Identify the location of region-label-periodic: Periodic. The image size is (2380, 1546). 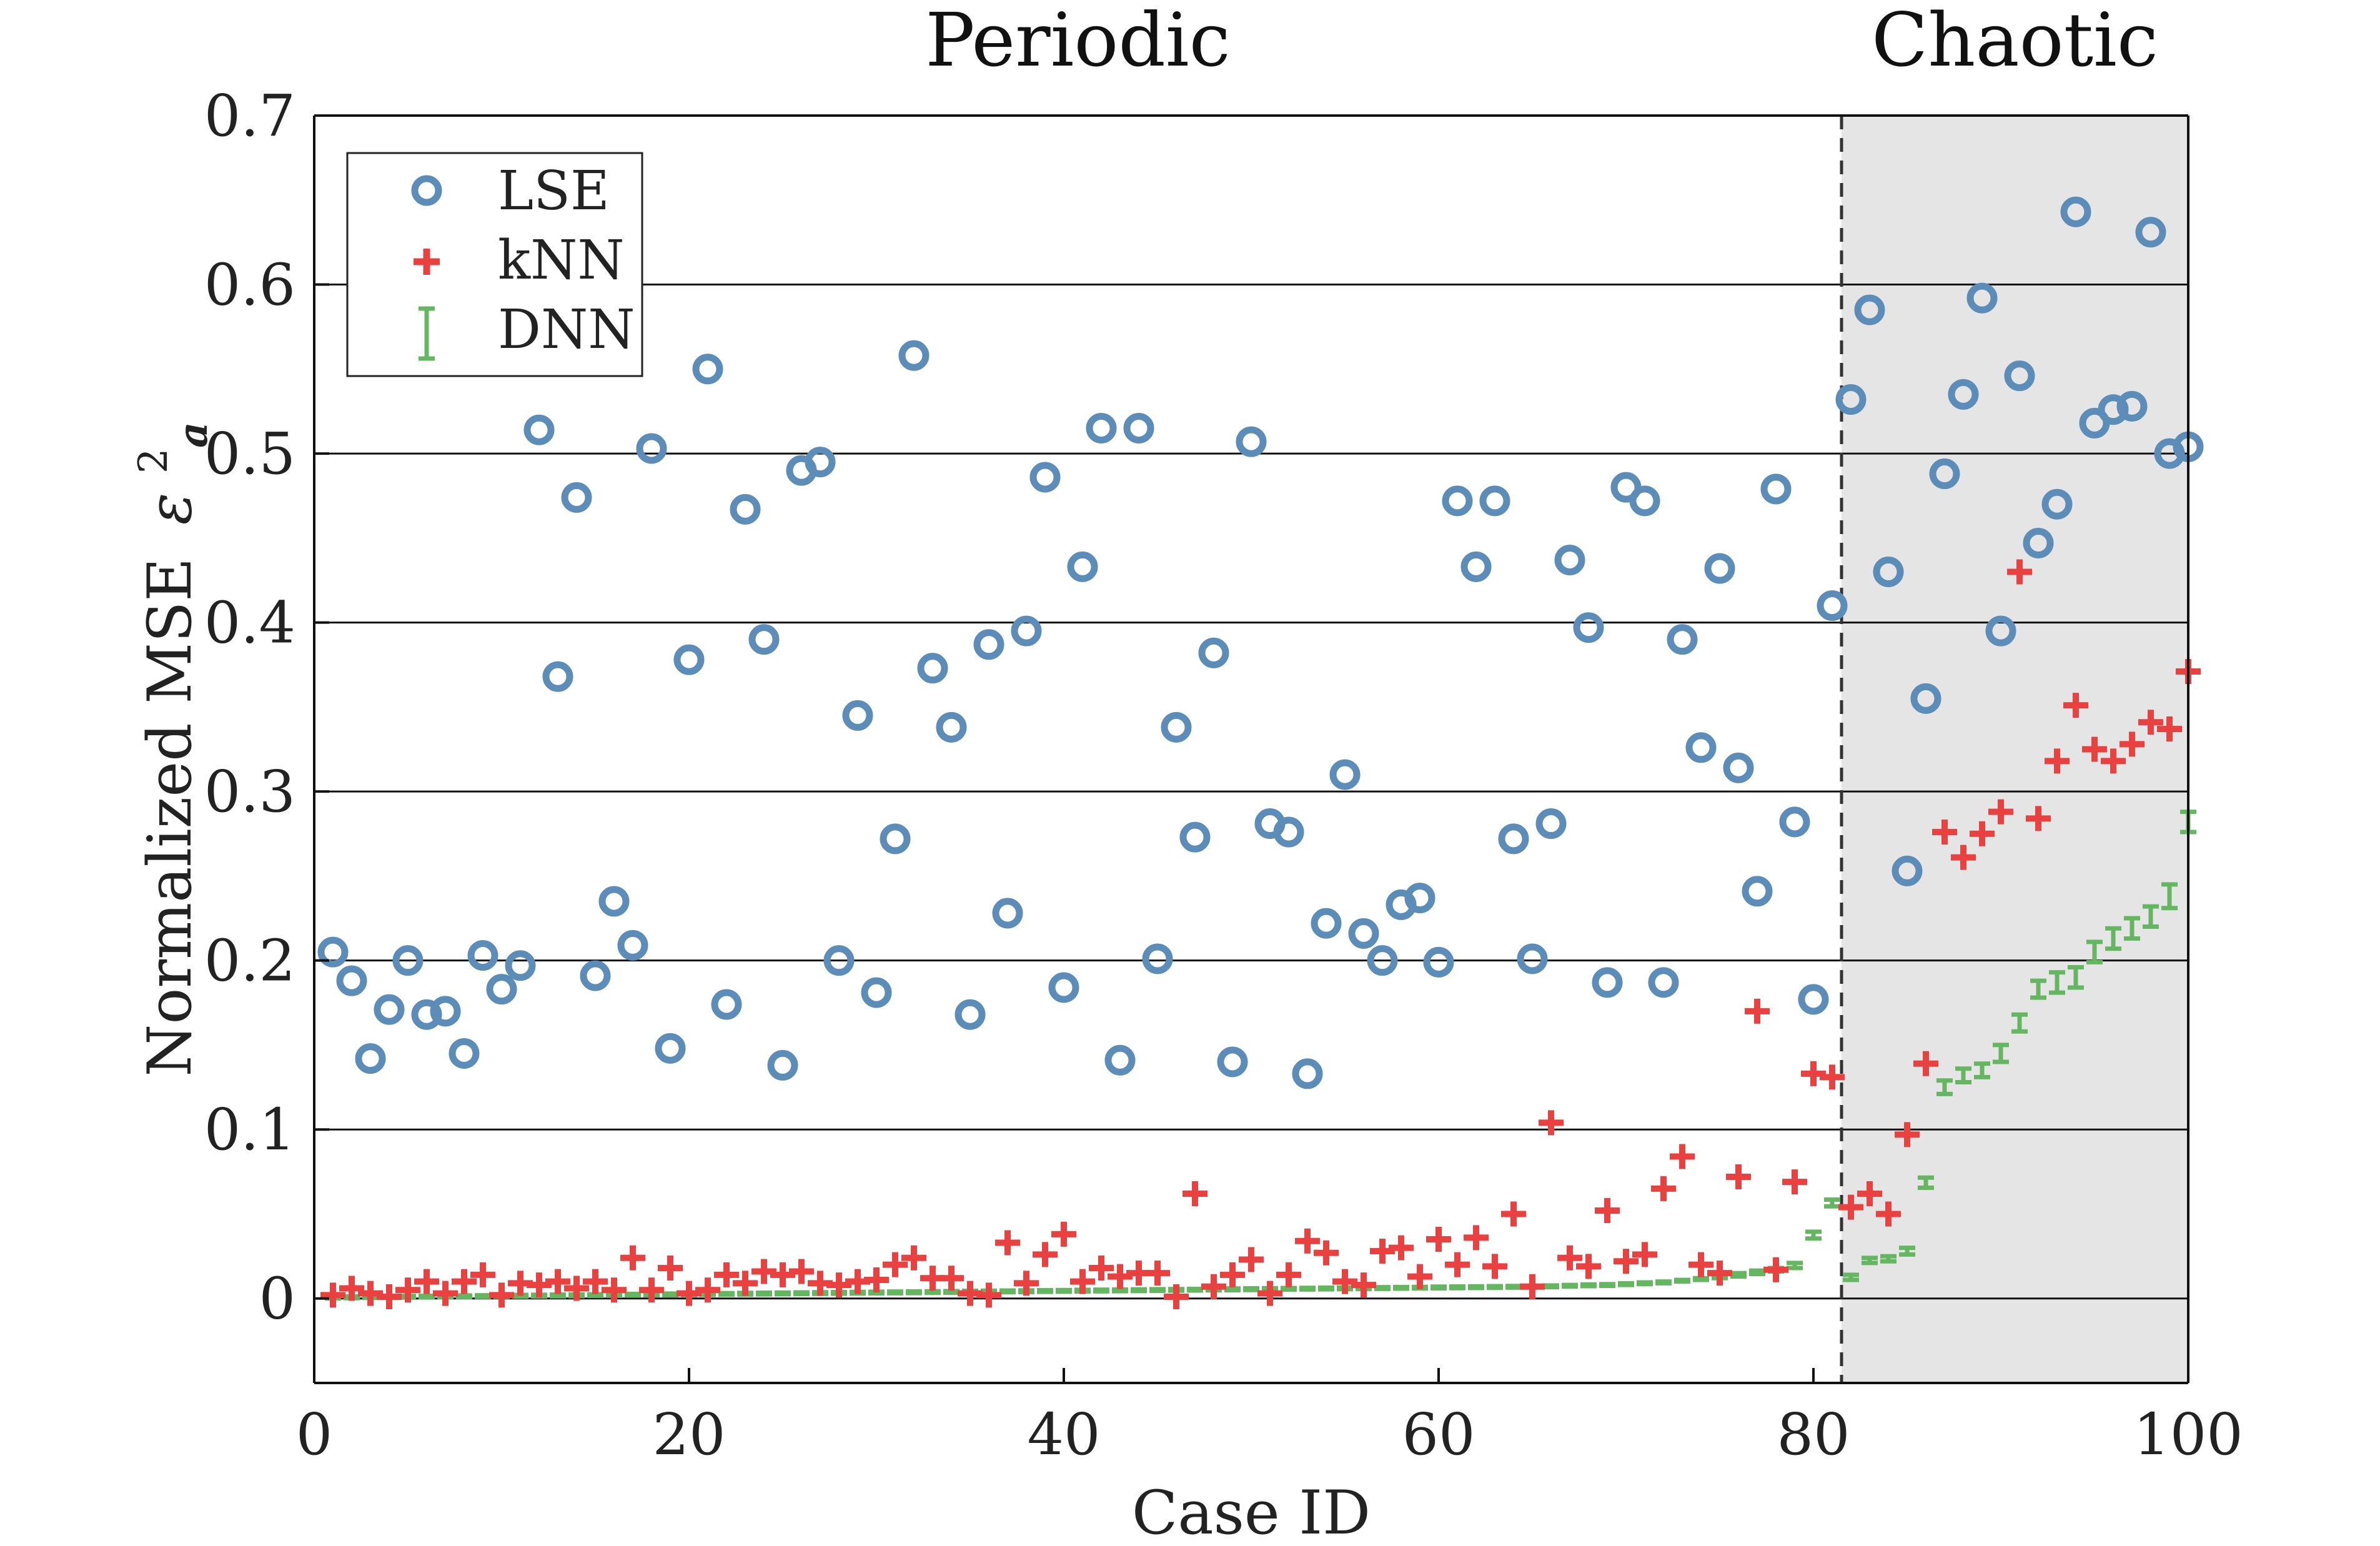
(1077, 41).